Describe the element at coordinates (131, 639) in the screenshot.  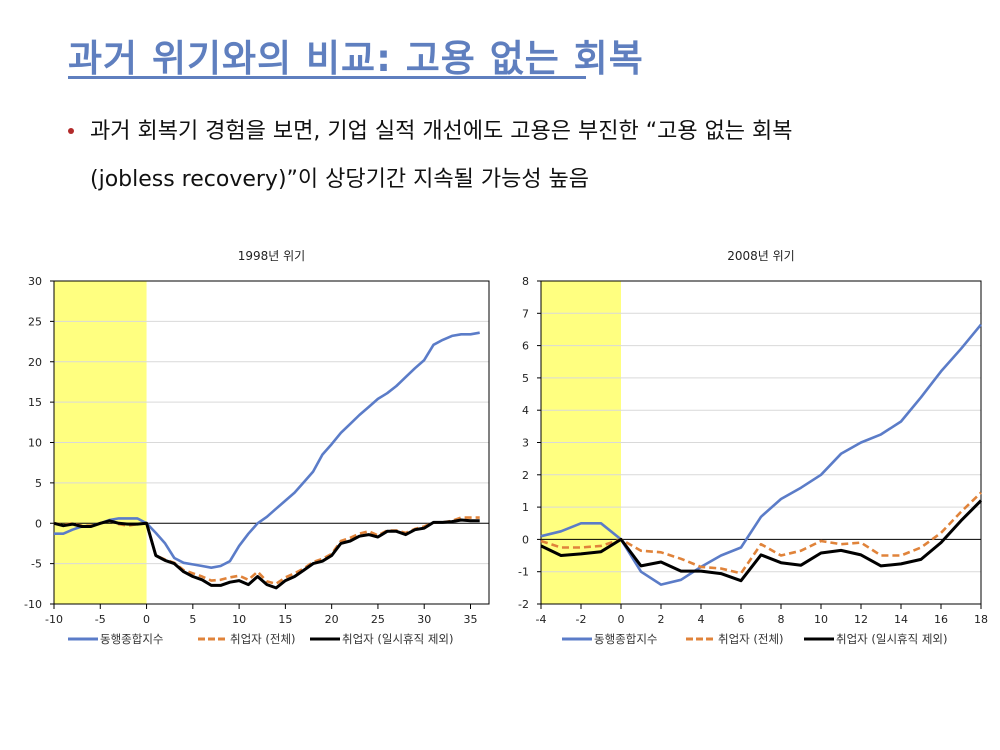
I see `chart-1-legend-label-1: 동행종합지수` at that location.